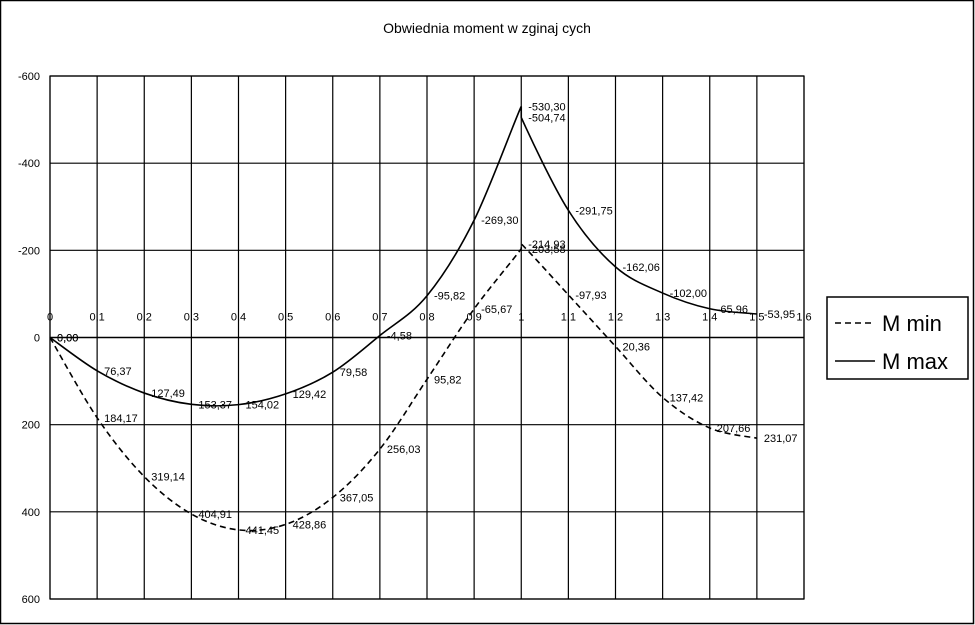 This screenshot has width=975, height=625. Describe the element at coordinates (590, 296) in the screenshot. I see `data-label-m-min: -97,93` at that location.